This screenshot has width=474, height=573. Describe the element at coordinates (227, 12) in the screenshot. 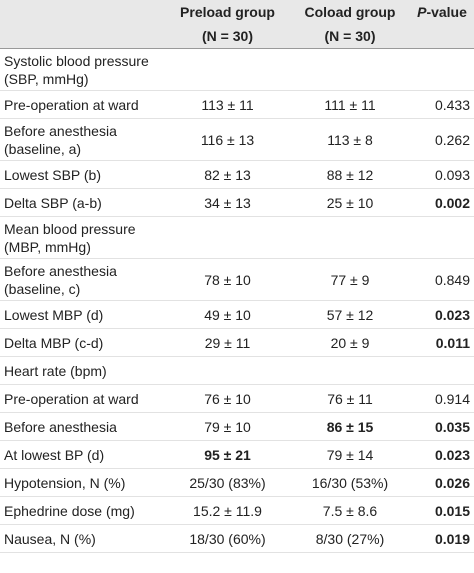

I see `header-cell: Preload group` at that location.